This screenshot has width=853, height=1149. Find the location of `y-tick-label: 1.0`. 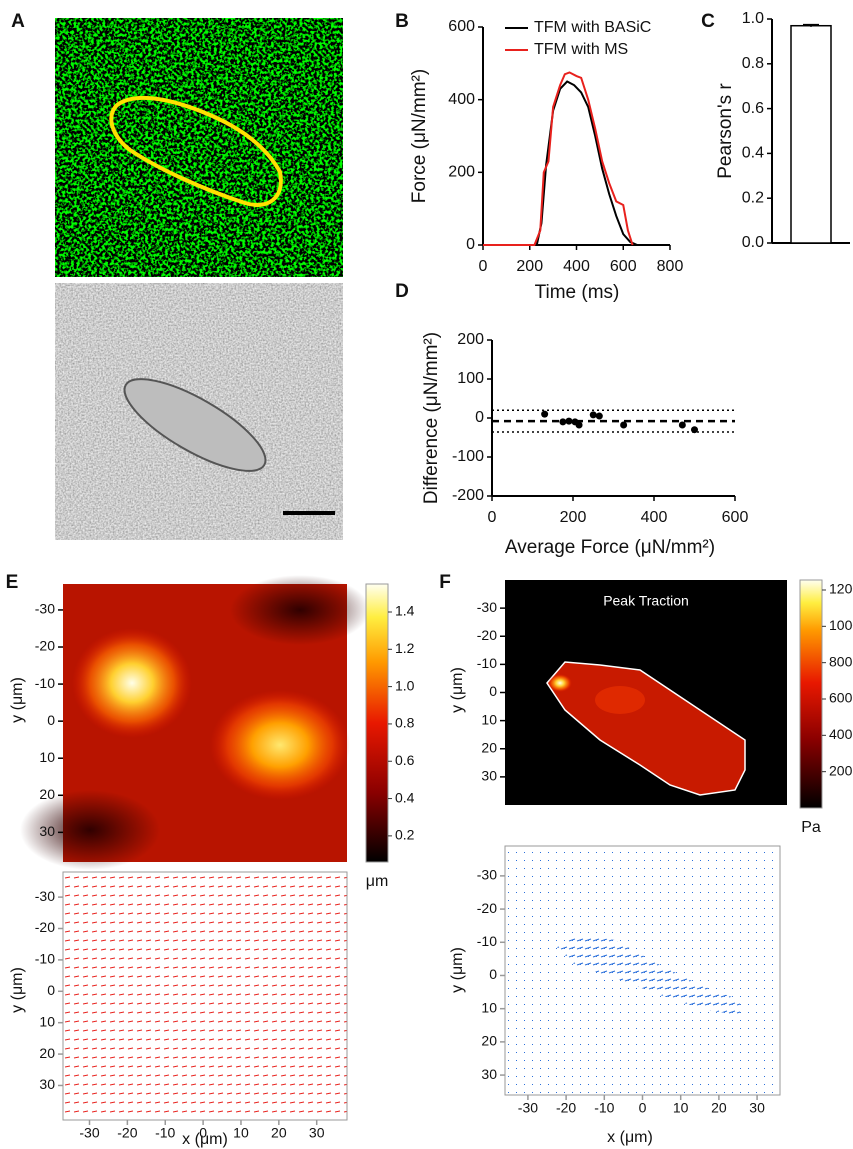

y-tick-label: 1.0 is located at coordinates (753, 18).